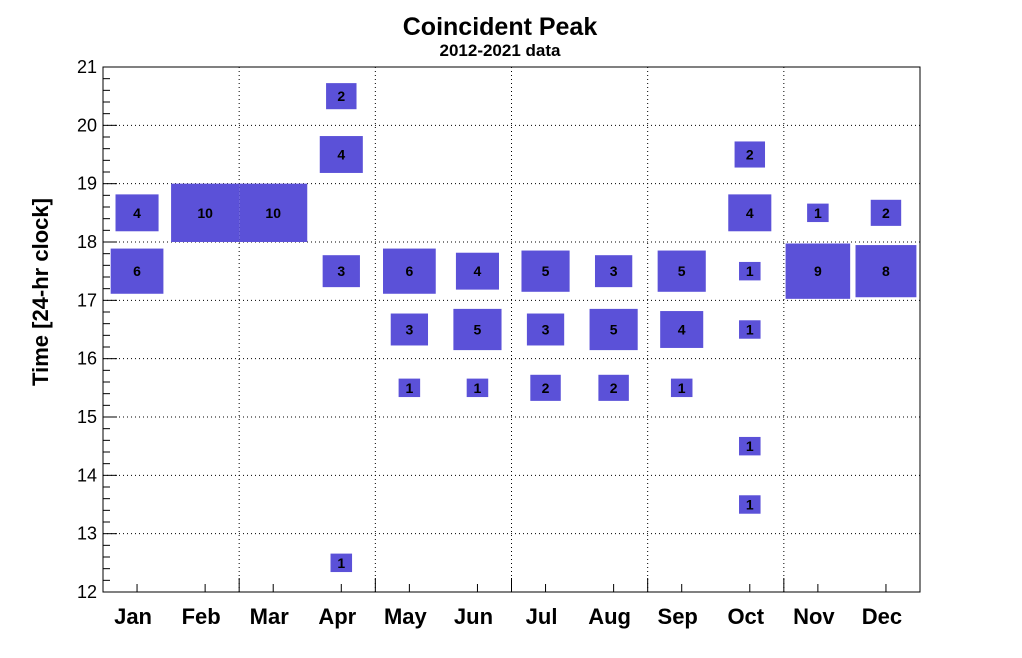 This screenshot has width=1022, height=658. I want to click on y-tick-label: 13, so click(87, 534).